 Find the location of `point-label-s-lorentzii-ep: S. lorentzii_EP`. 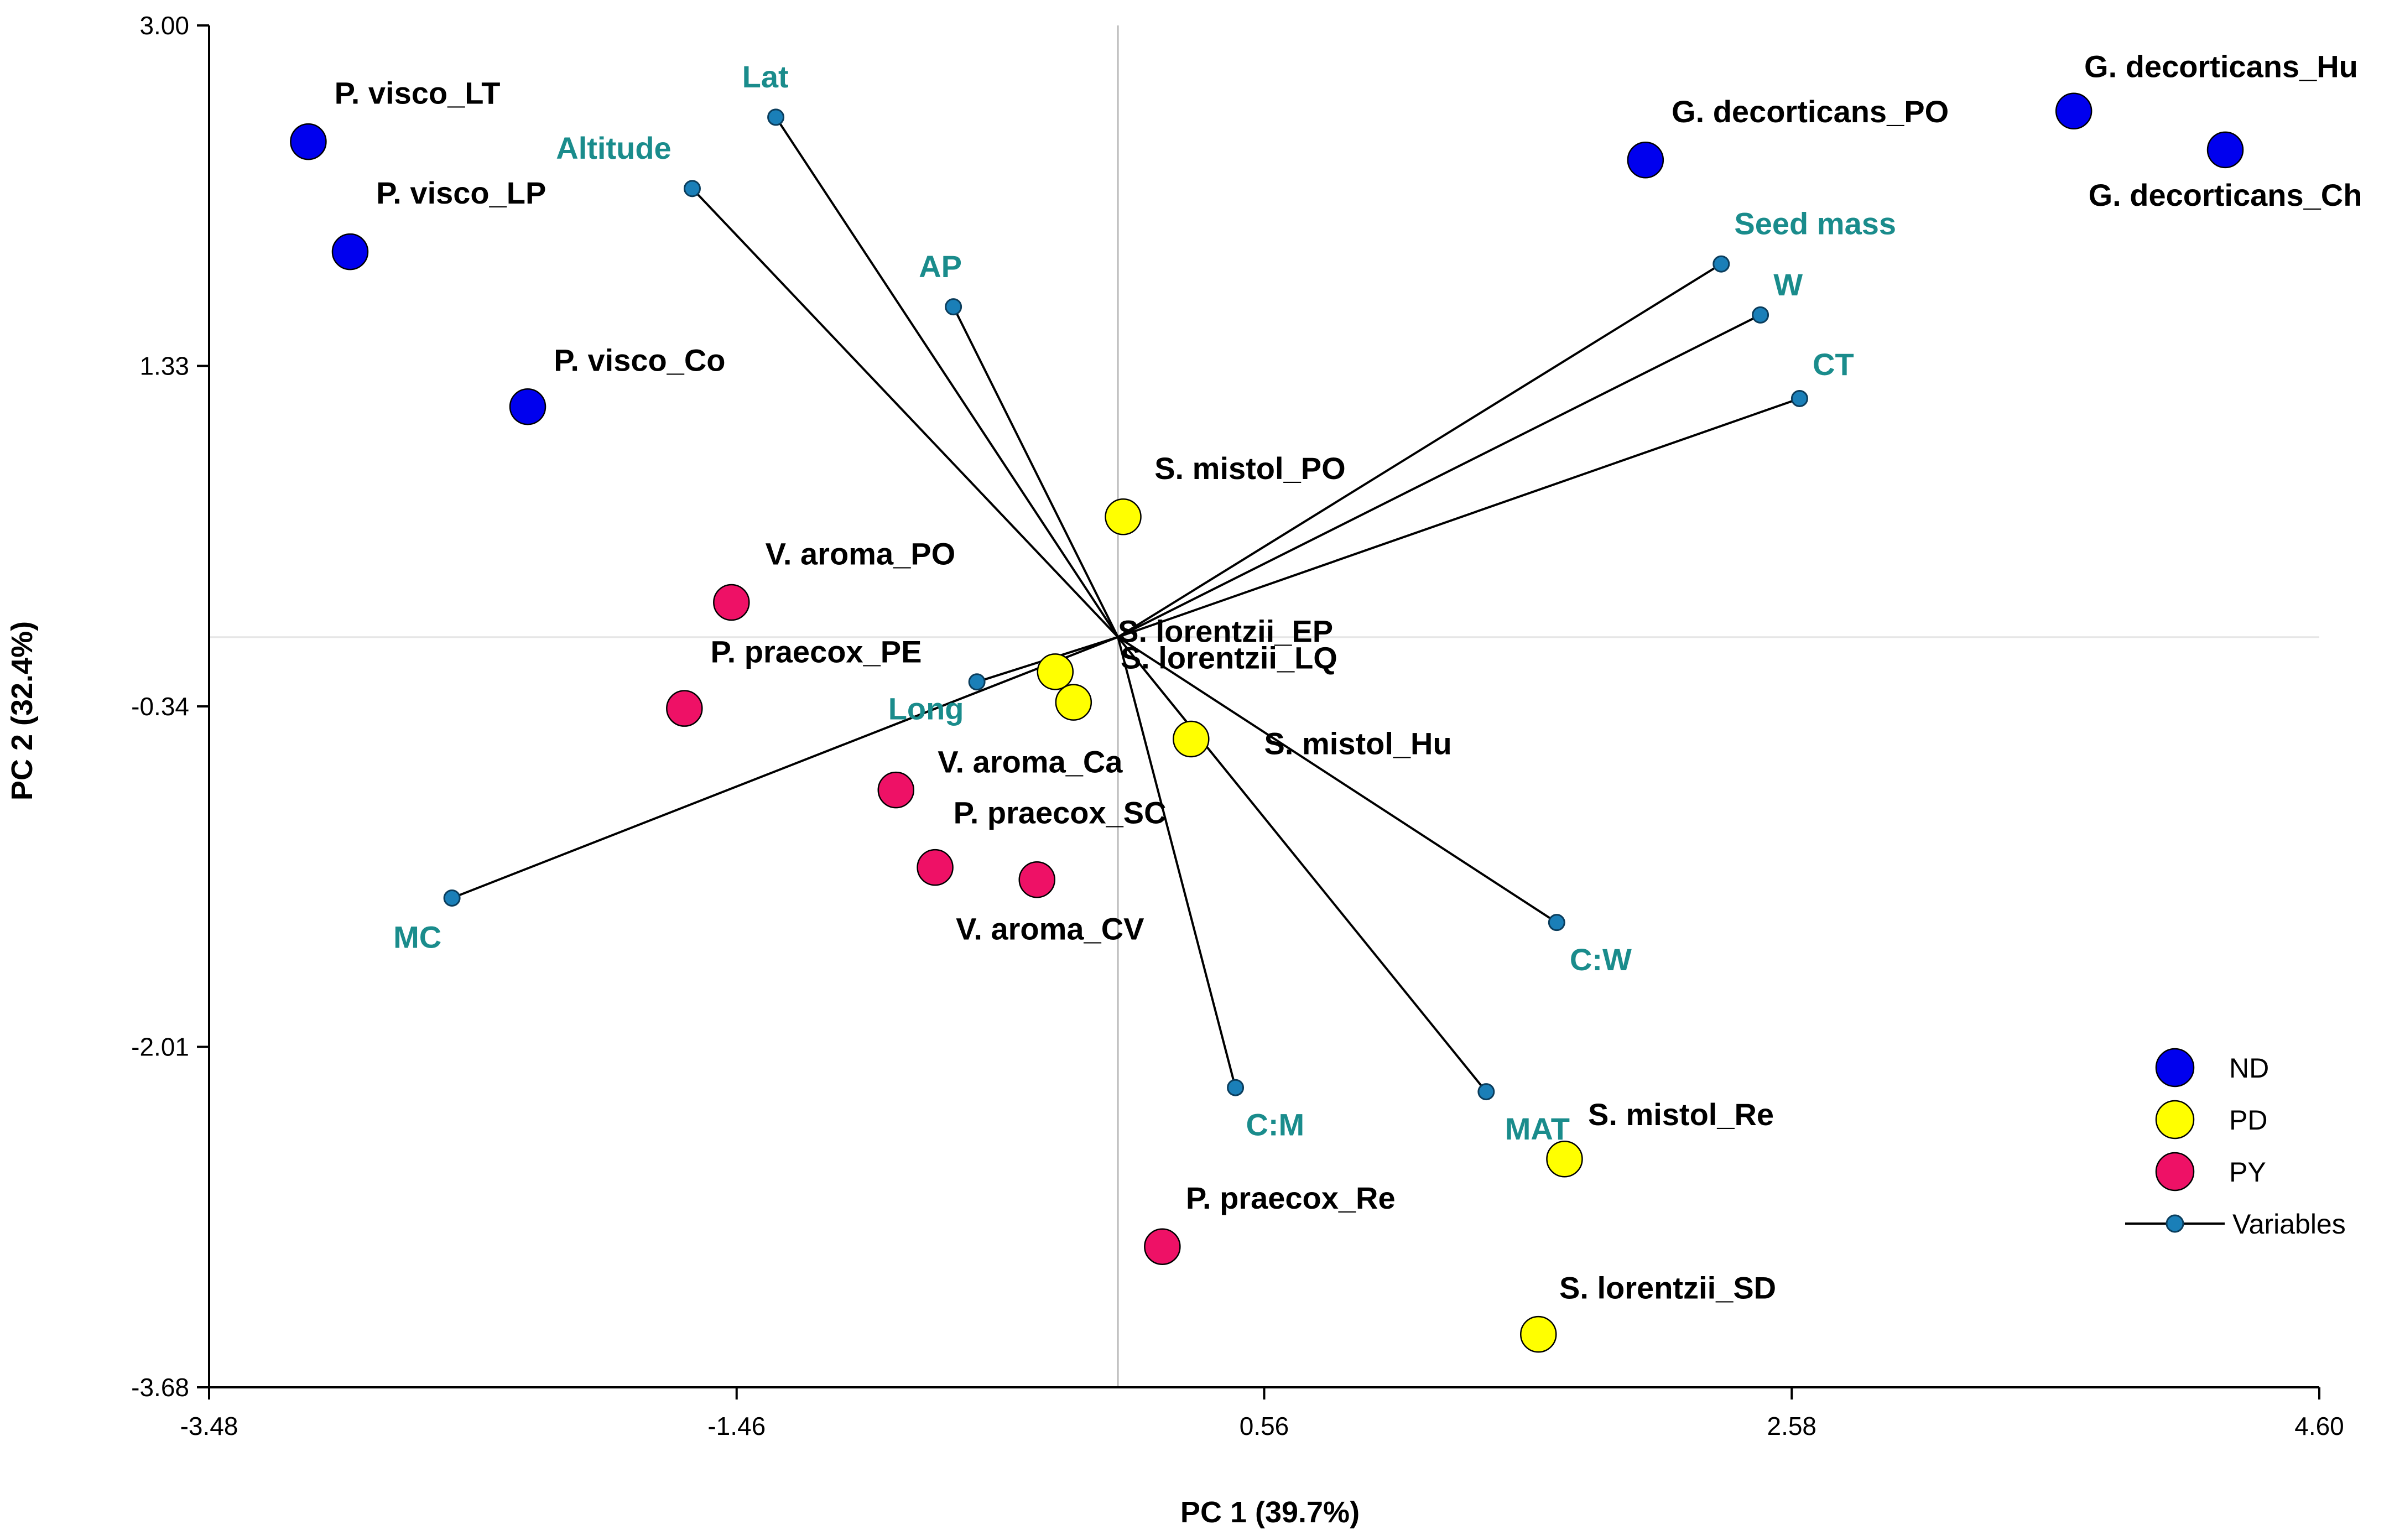

point-label-s-lorentzii-ep: S. lorentzii_EP is located at coordinates (1226, 631).